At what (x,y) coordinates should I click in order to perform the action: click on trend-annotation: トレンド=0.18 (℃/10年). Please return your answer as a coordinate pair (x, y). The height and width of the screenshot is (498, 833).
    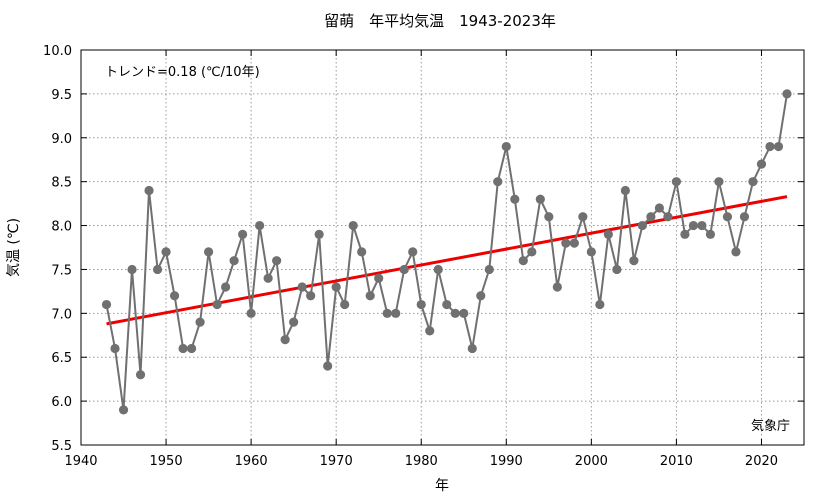
    Looking at the image, I should click on (182, 72).